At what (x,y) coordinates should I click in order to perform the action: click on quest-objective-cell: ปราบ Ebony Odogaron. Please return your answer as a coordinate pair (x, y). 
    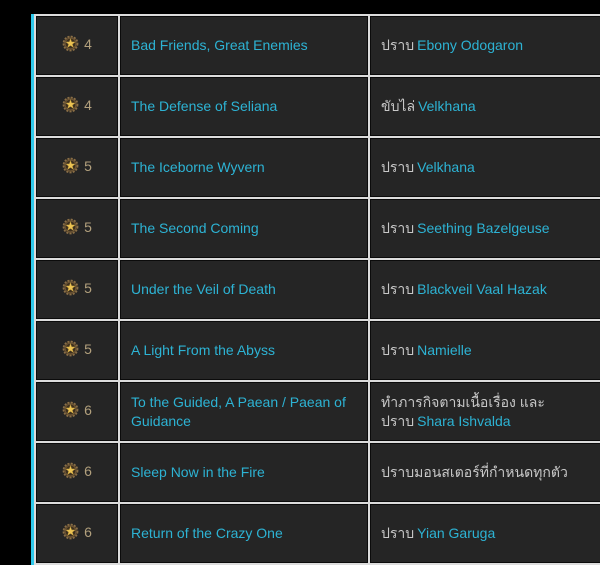
    Looking at the image, I should click on (485, 45).